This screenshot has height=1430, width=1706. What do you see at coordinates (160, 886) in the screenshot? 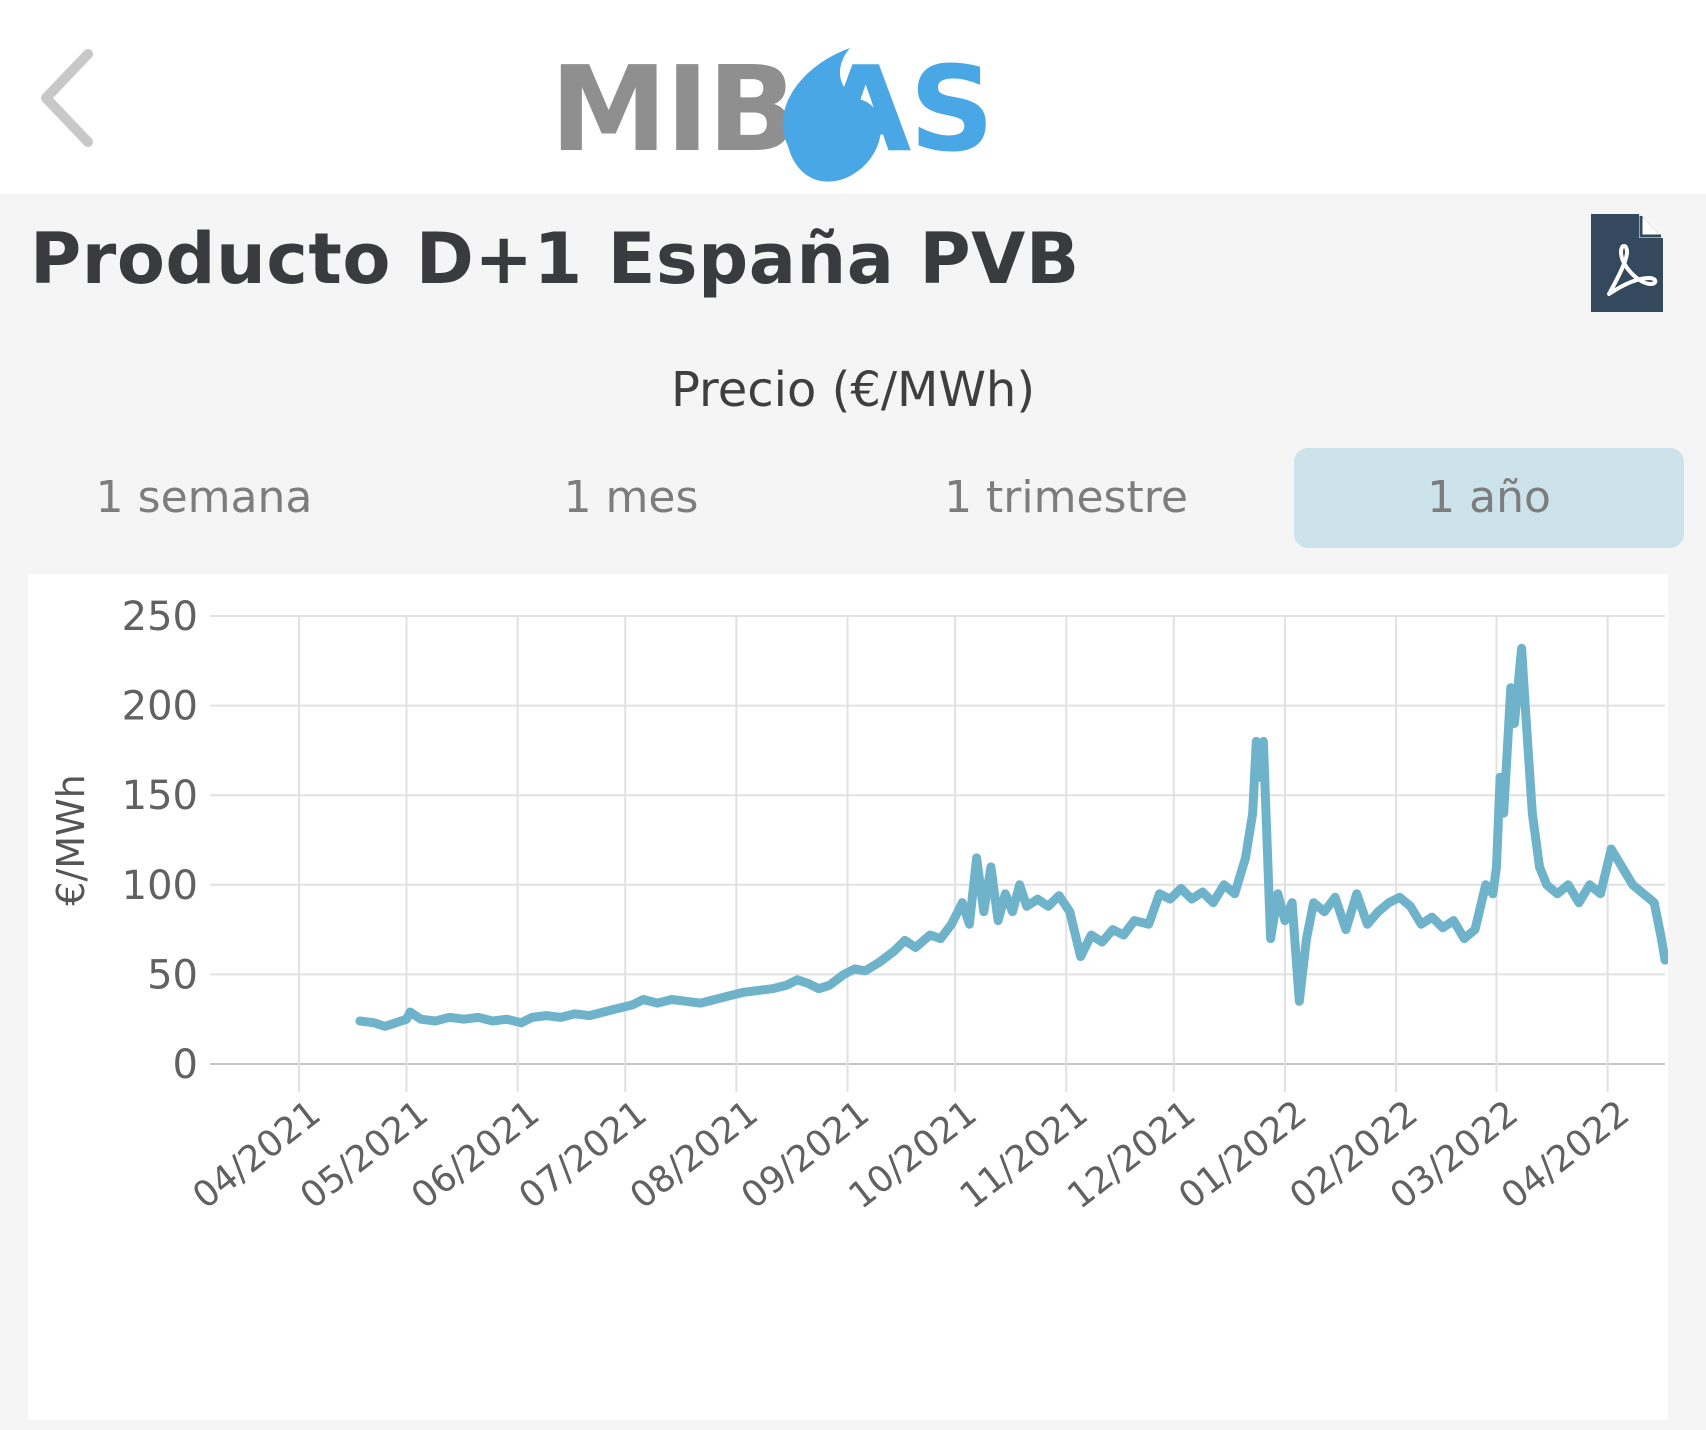
I see `y-tick-label: 100` at bounding box center [160, 886].